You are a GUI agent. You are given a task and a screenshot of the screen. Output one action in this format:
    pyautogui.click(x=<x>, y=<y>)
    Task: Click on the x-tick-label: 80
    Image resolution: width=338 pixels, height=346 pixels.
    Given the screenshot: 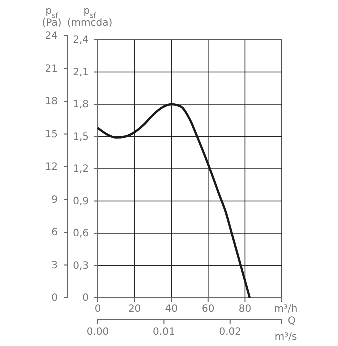 What is the action you would take?
    pyautogui.click(x=245, y=310)
    